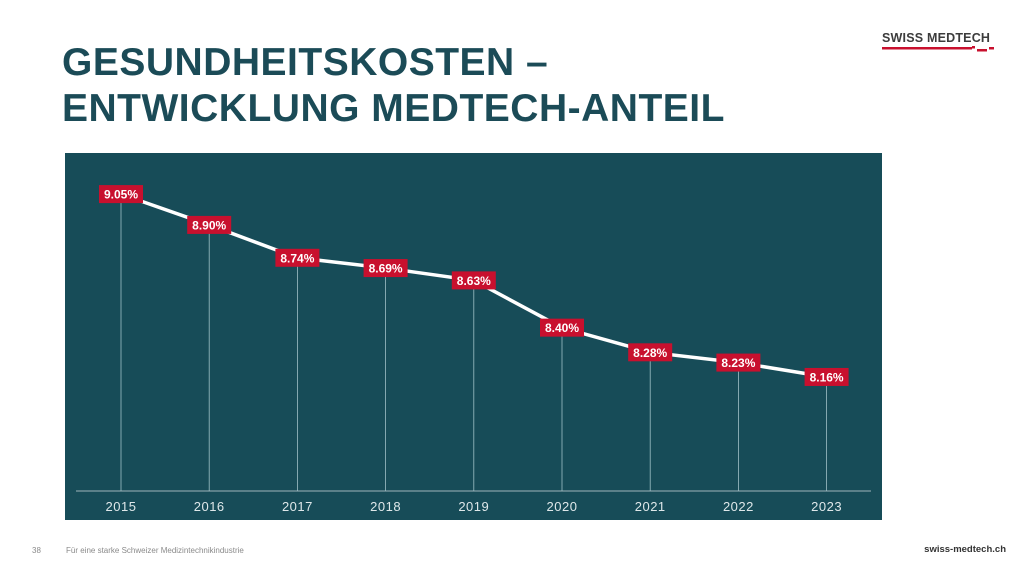 This screenshot has width=1030, height=579. Describe the element at coordinates (936, 38) in the screenshot. I see `logo-text: SWISS MEDTECH` at that location.